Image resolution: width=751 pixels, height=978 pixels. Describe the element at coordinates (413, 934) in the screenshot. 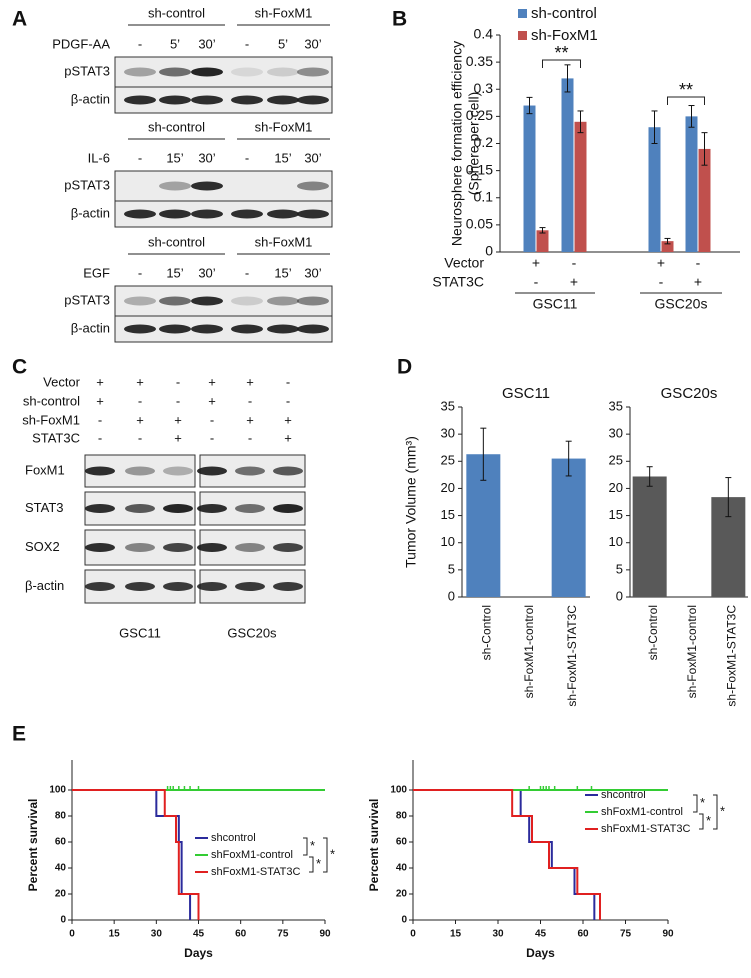

I see `x-tick-label: 0` at that location.